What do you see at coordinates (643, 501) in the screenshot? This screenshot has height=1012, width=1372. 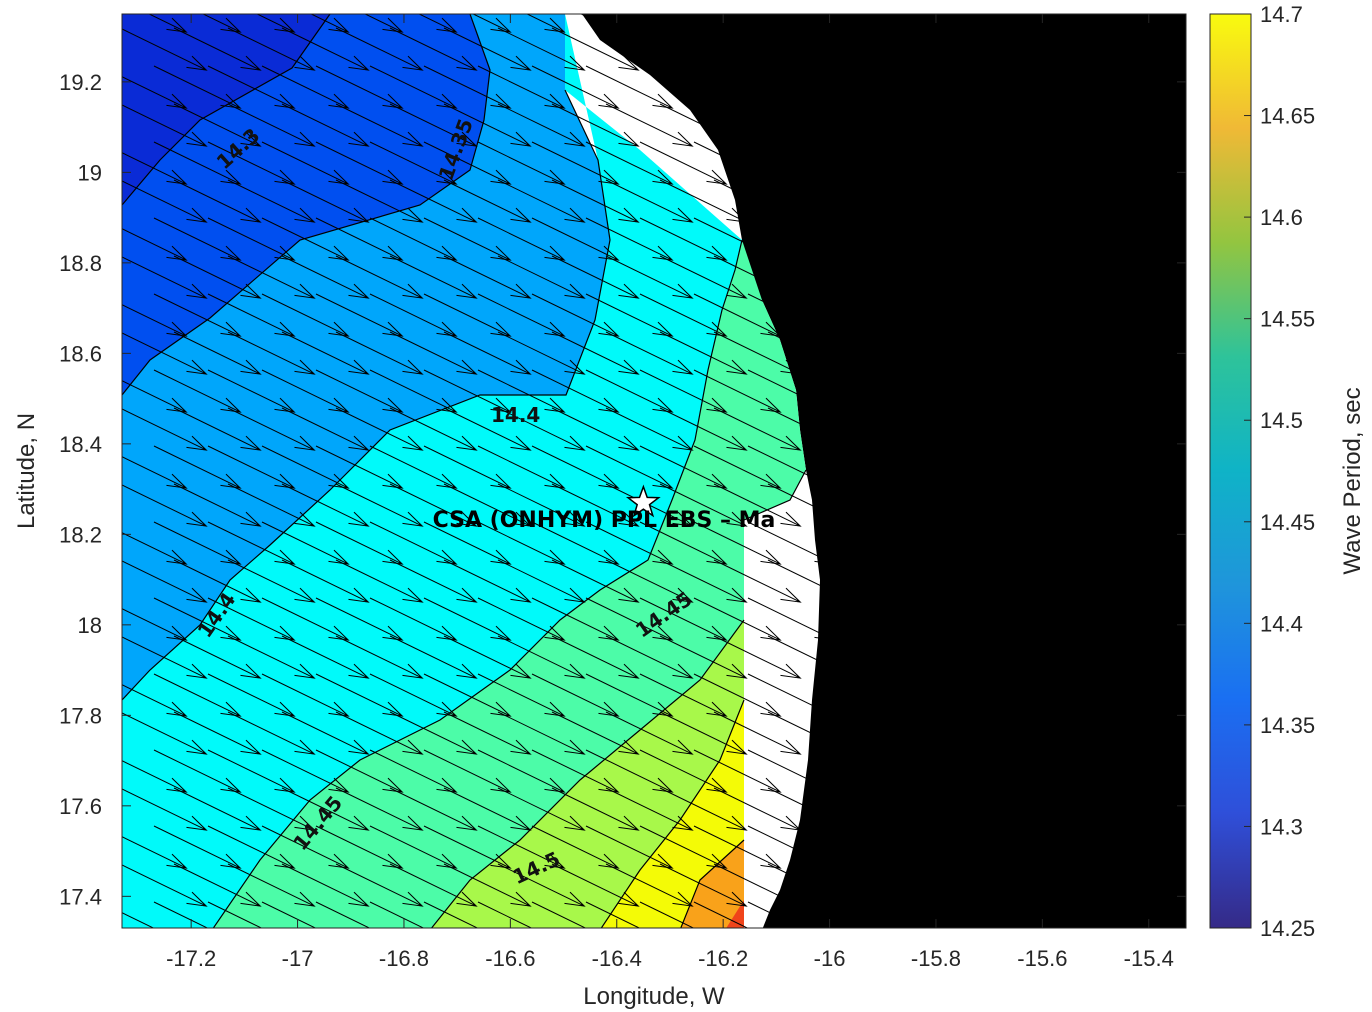 I see `star-icon` at bounding box center [643, 501].